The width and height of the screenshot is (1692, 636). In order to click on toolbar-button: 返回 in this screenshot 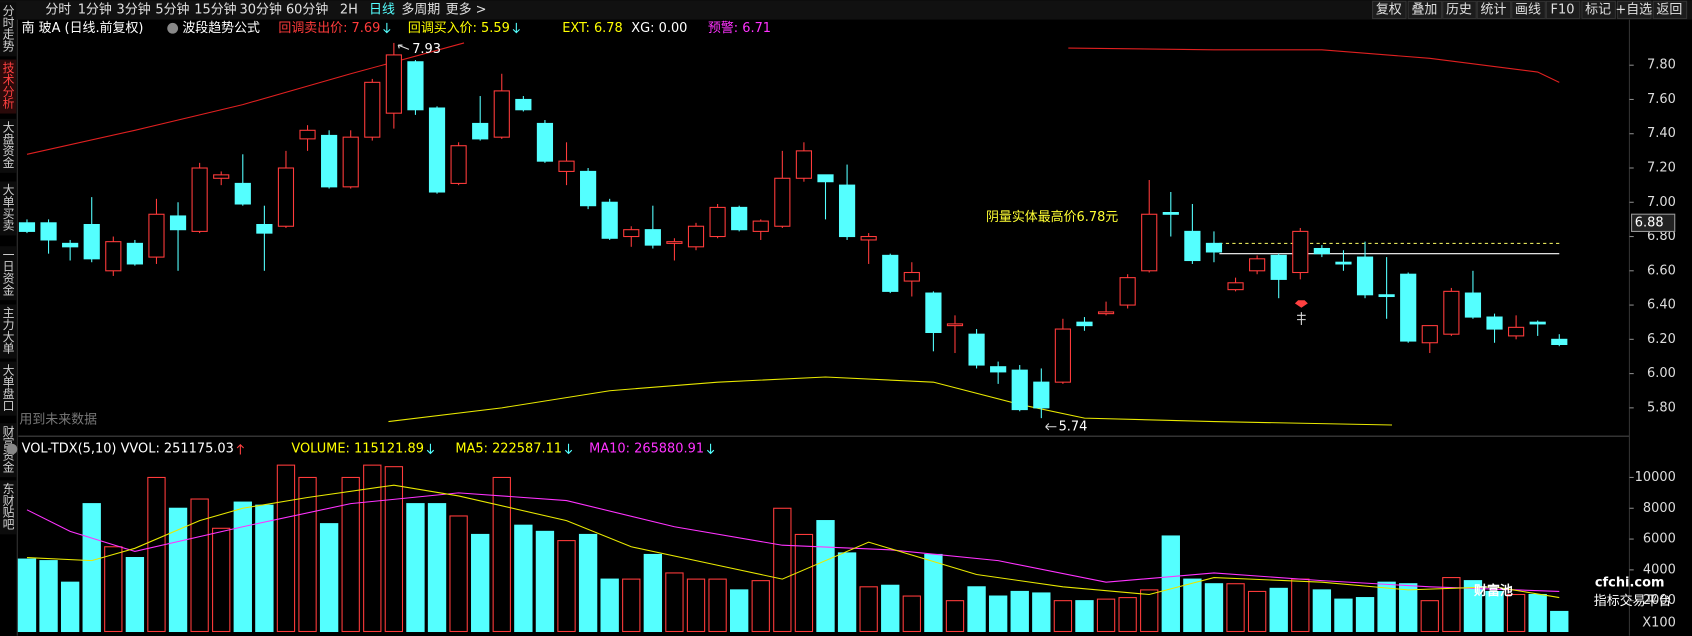, I will do `click(1669, 9)`.